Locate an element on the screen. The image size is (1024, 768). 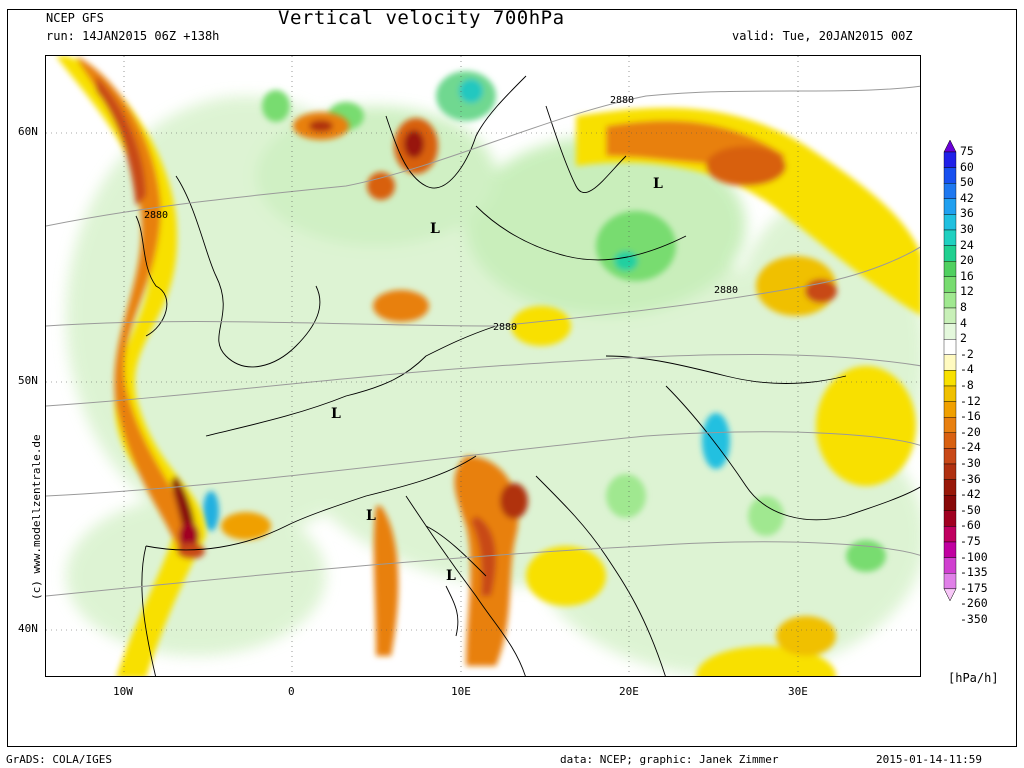
legend-level-label: -42 is located at coordinates (970, 494).